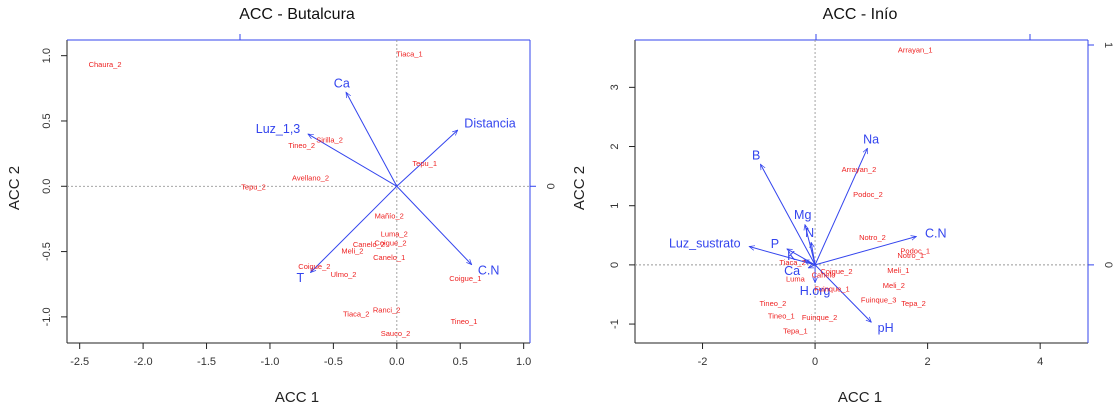 This screenshot has height=410, width=1115. I want to click on site-label: Notro_1, so click(910, 255).